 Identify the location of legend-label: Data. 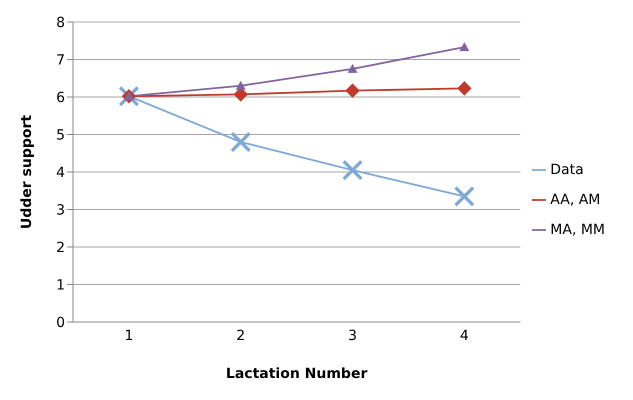
(567, 170).